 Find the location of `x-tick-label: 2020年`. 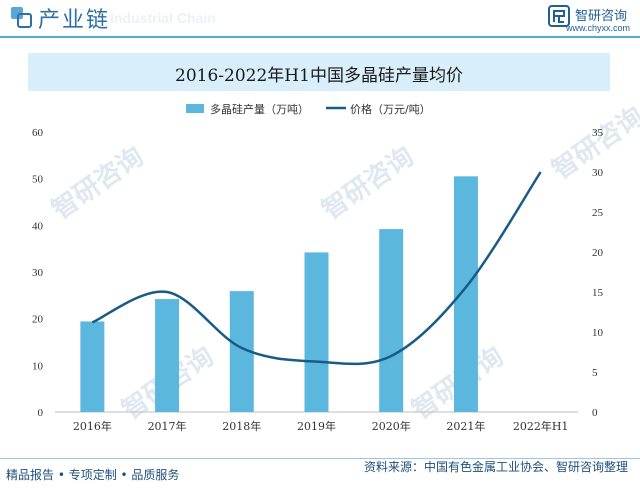

x-tick-label: 2020年 is located at coordinates (391, 426).